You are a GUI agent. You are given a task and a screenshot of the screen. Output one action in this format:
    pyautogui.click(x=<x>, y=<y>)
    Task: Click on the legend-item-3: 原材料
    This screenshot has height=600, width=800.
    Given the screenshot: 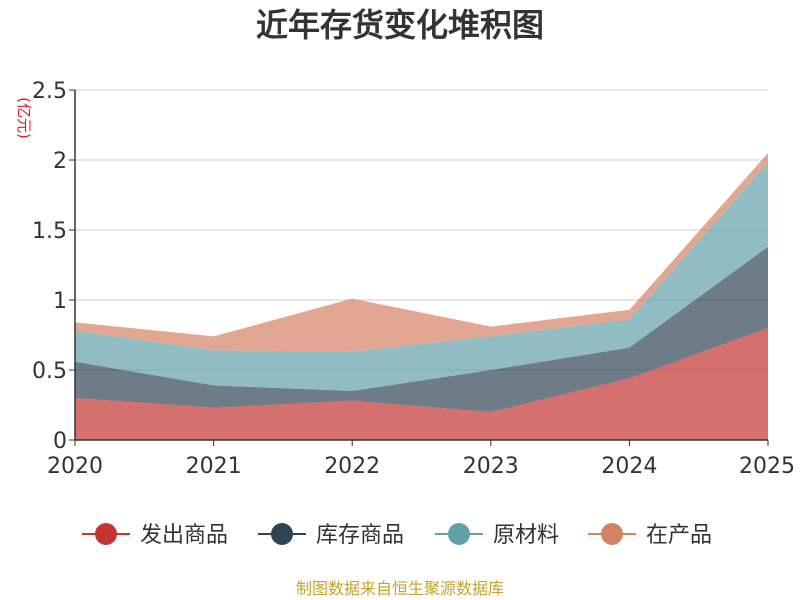 What is the action you would take?
    pyautogui.click(x=497, y=535)
    